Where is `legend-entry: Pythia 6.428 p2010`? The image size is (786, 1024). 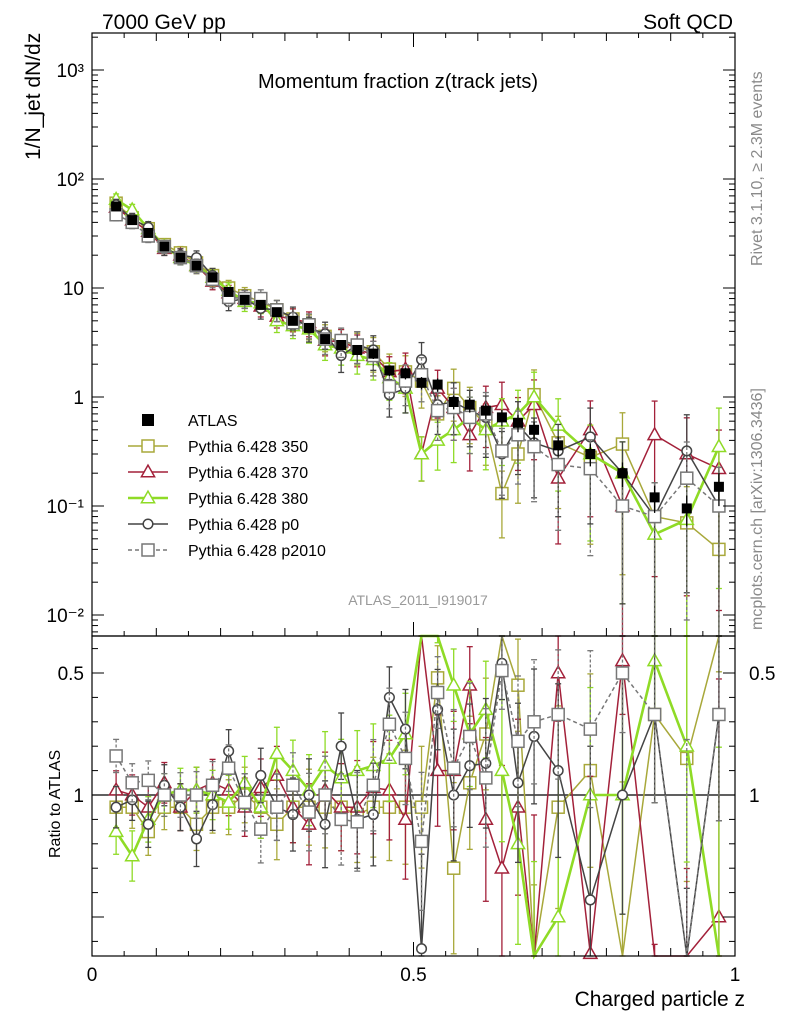
legend-entry: Pythia 6.428 p2010 is located at coordinates (227, 551).